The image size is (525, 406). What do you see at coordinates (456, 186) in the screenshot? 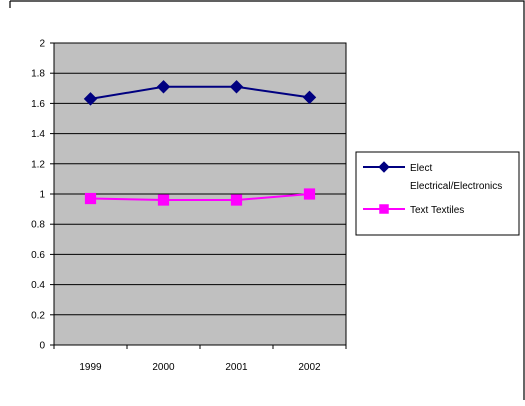
I see `legend-label: Electrical/Electronics` at bounding box center [456, 186].